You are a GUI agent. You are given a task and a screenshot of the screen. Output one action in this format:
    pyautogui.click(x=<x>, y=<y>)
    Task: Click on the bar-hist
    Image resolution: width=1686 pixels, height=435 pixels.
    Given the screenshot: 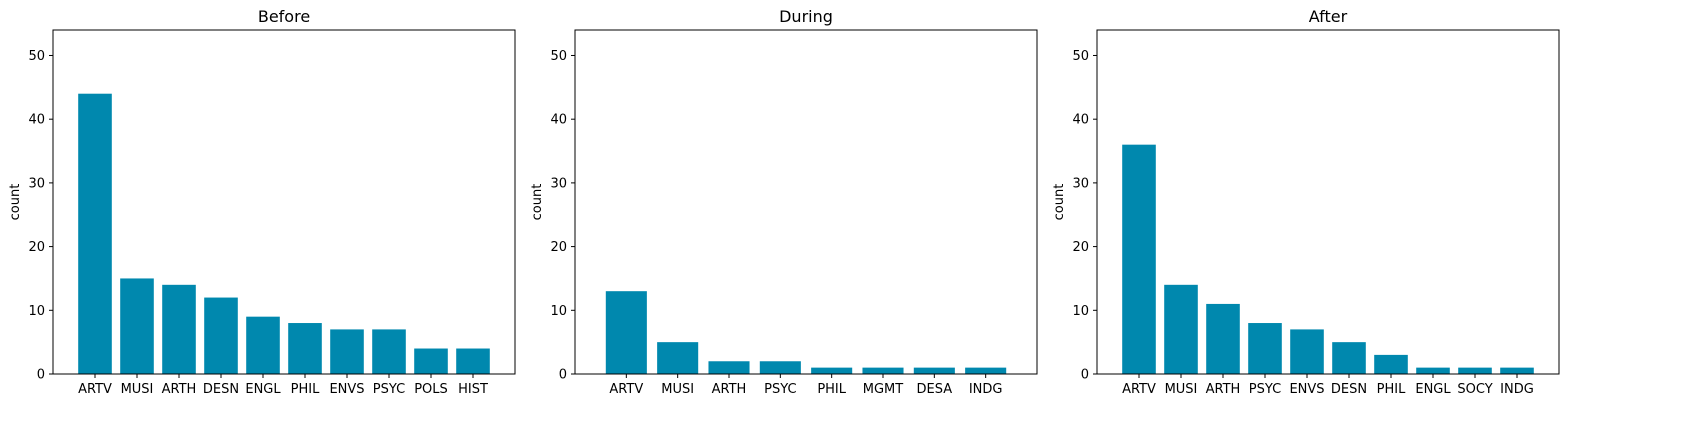 What is the action you would take?
    pyautogui.click(x=473, y=361)
    